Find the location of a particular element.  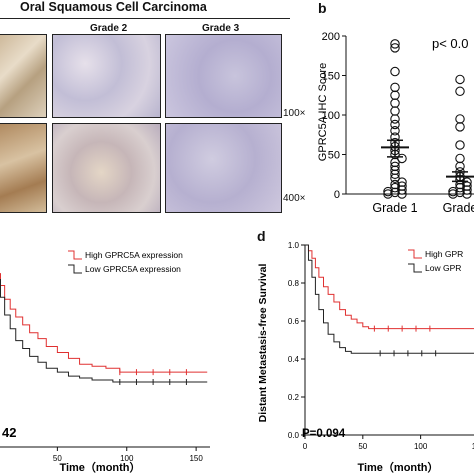

histology-grade-1-400x is located at coordinates (23, 168).